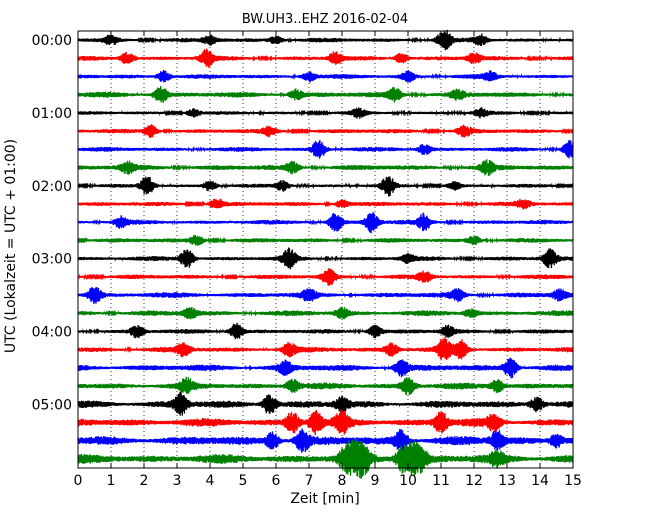 This screenshot has width=650, height=520. Describe the element at coordinates (144, 481) in the screenshot. I see `x-tick-label-2: 2` at that location.